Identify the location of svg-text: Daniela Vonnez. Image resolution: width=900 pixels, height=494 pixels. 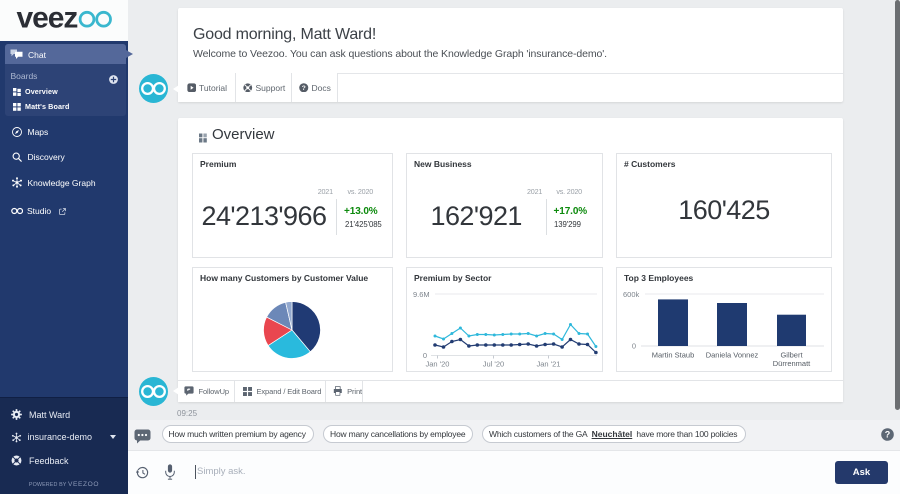
(732, 355).